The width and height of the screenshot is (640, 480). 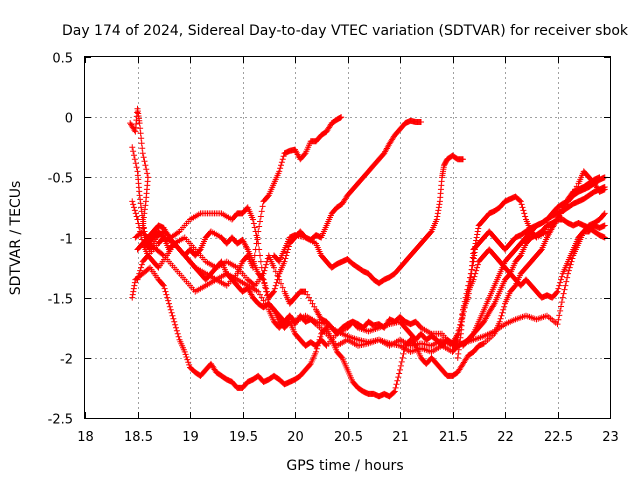 What do you see at coordinates (62, 59) in the screenshot?
I see `y-tick-label: 0.5` at bounding box center [62, 59].